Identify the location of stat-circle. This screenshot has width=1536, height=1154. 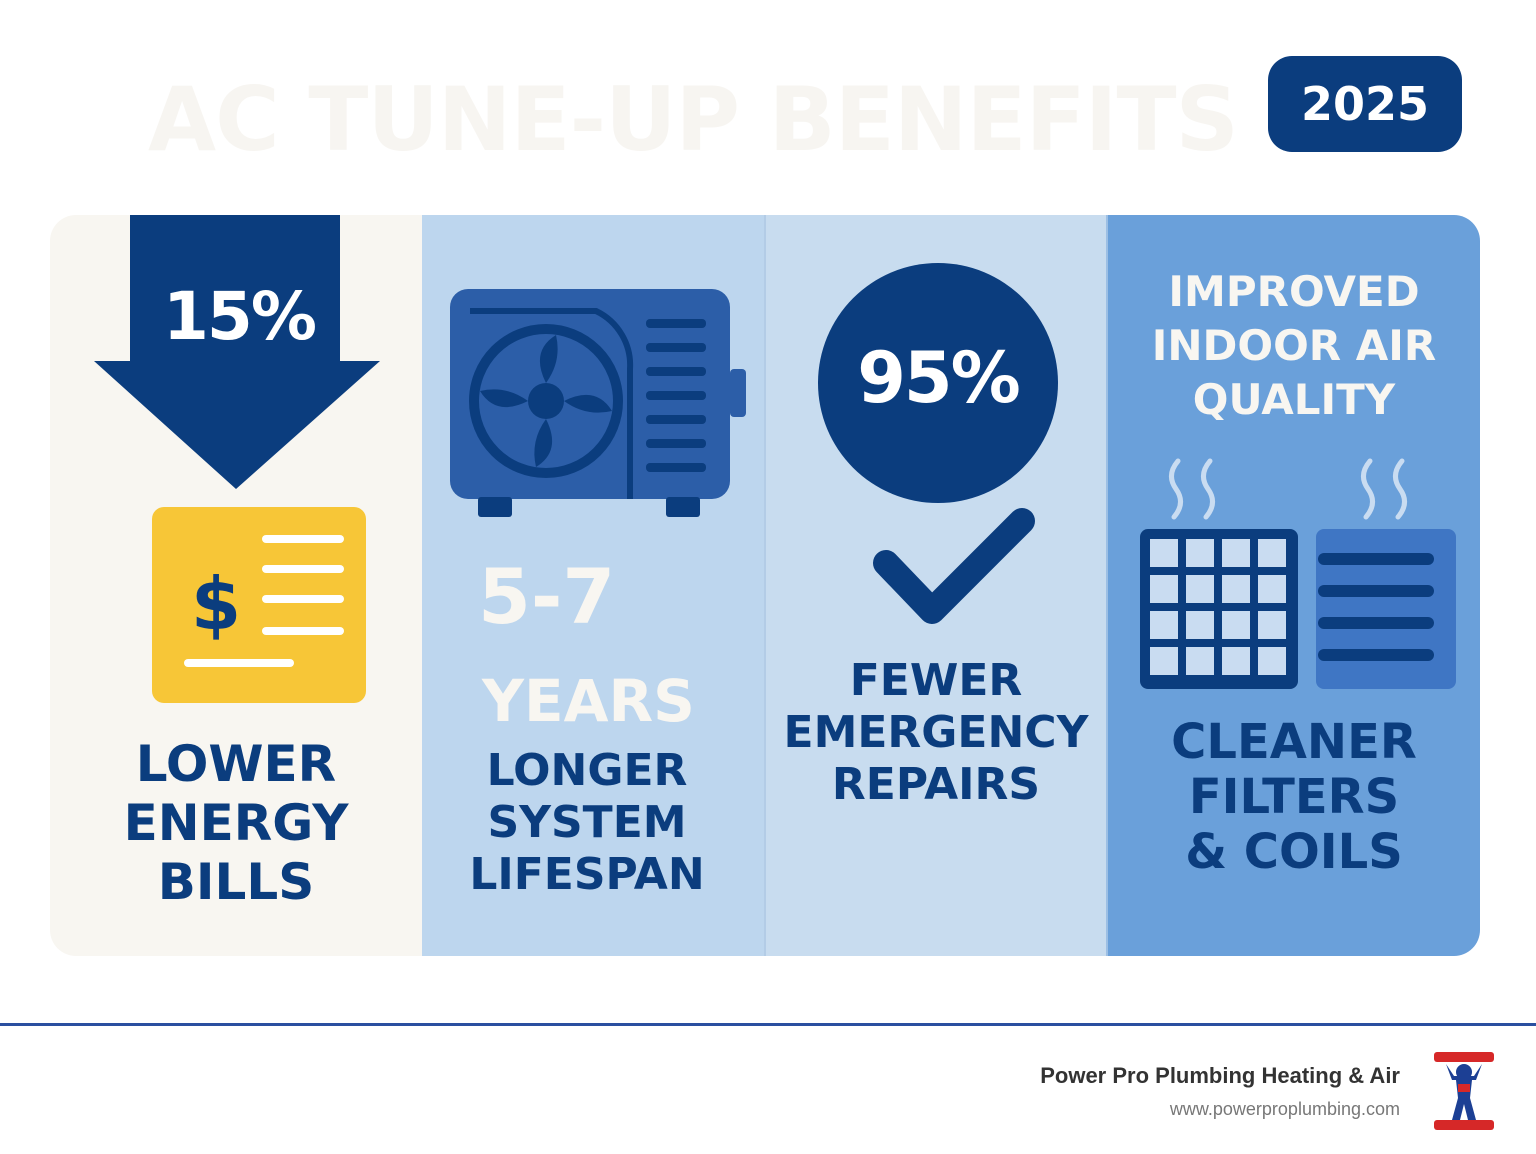
(938, 383).